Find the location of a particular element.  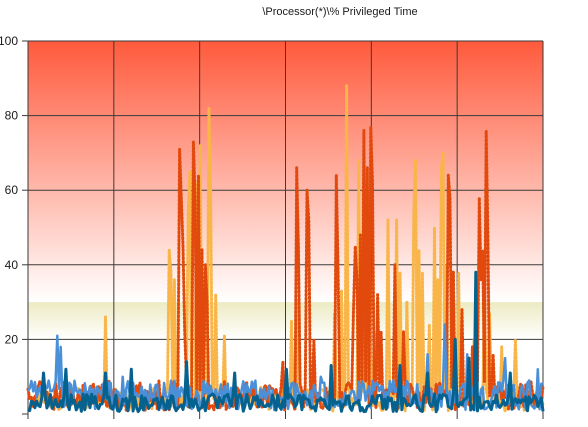

chart-title: \Processor(*)\% Privileged Time is located at coordinates (339, 12).